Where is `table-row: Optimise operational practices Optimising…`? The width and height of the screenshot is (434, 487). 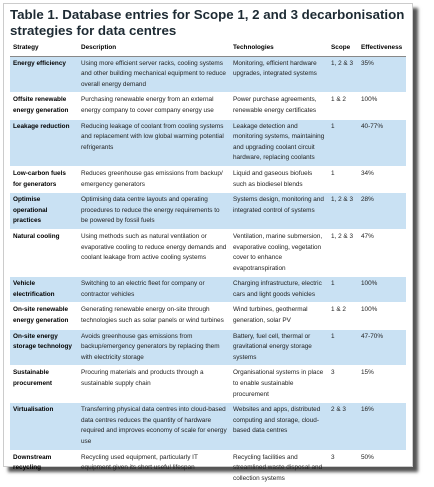
table-row: Optimise operational practices Optimising… is located at coordinates (208, 211).